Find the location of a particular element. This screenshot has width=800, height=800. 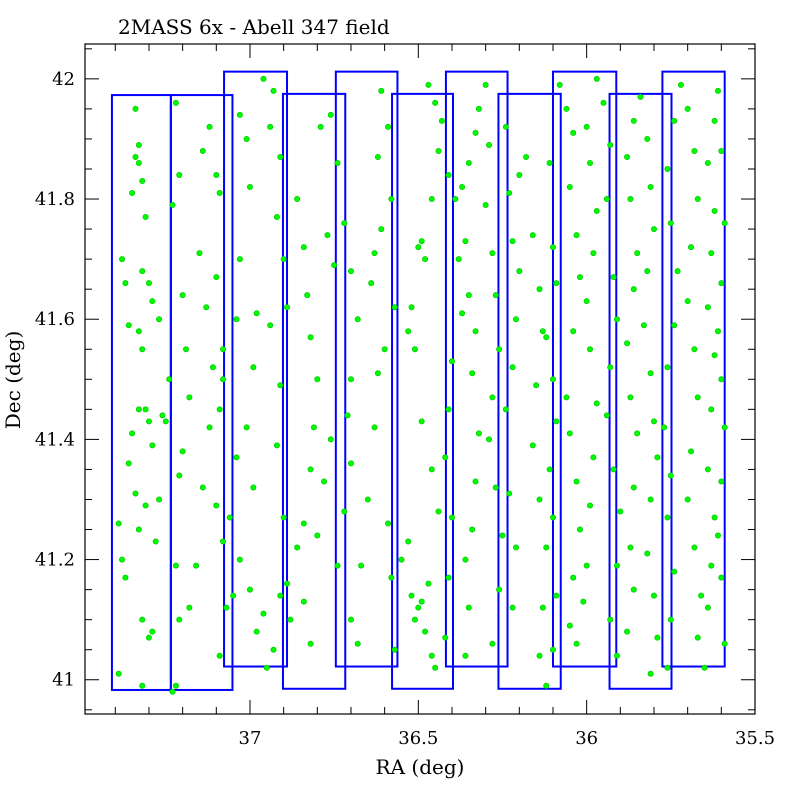

y-tick-label: 42 is located at coordinates (63, 79).